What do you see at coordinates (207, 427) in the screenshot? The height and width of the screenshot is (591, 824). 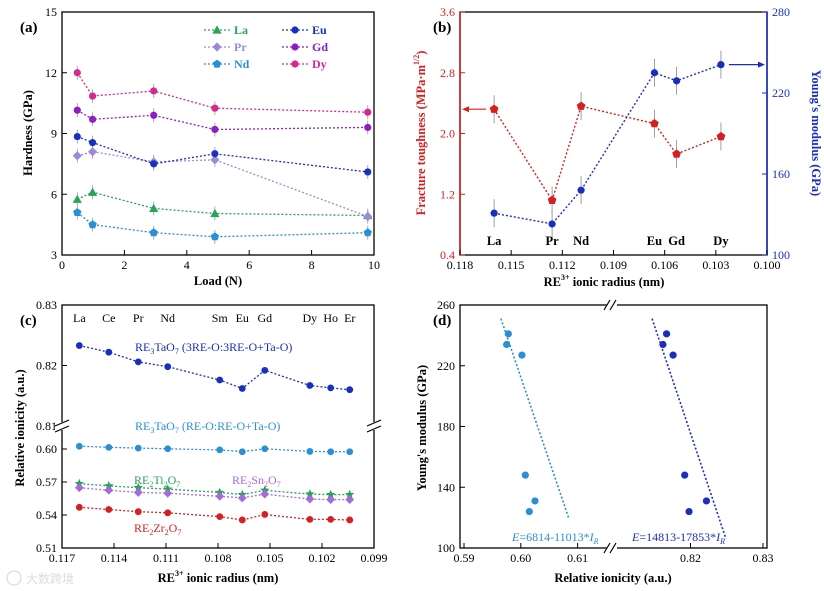 I see `panel-c-label-s2: RE3TaO7 (RE-O:RE-O+Ta-O)` at bounding box center [207, 427].